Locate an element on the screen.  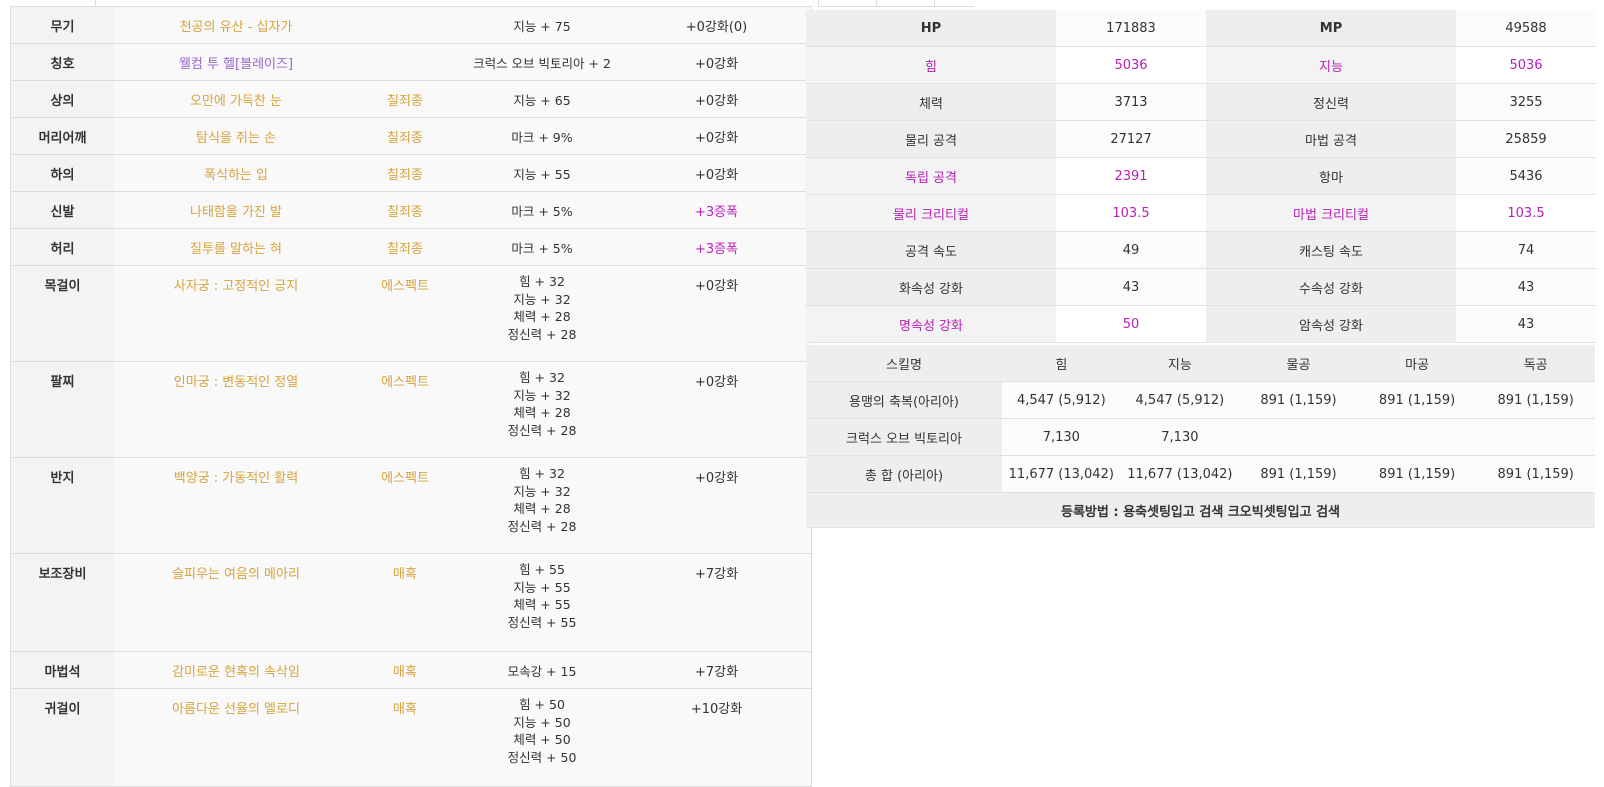
header-ind-atk: 독공 is located at coordinates (1535, 363).